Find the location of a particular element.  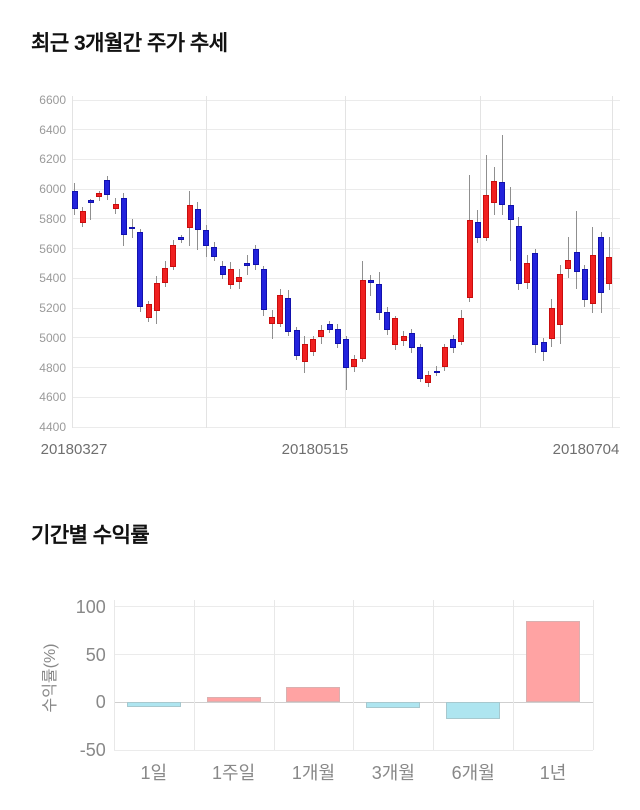

y-tick-label: 4600 is located at coordinates (52, 397).